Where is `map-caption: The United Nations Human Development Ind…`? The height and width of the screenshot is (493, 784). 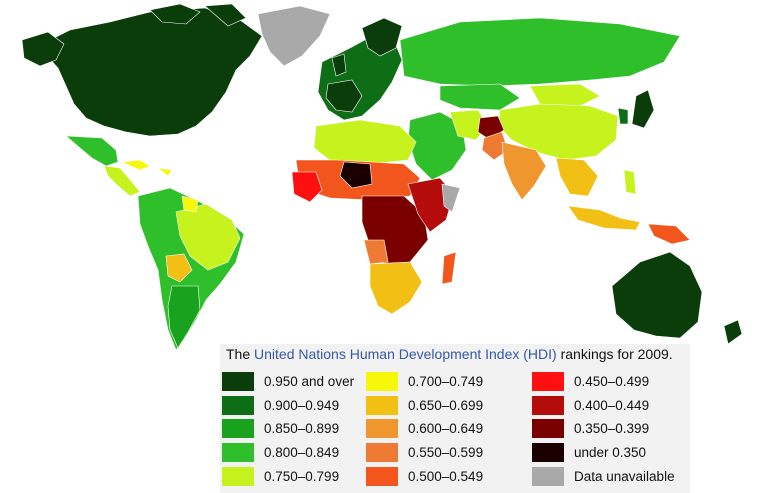
map-caption: The United Nations Human Development Ind… is located at coordinates (449, 354).